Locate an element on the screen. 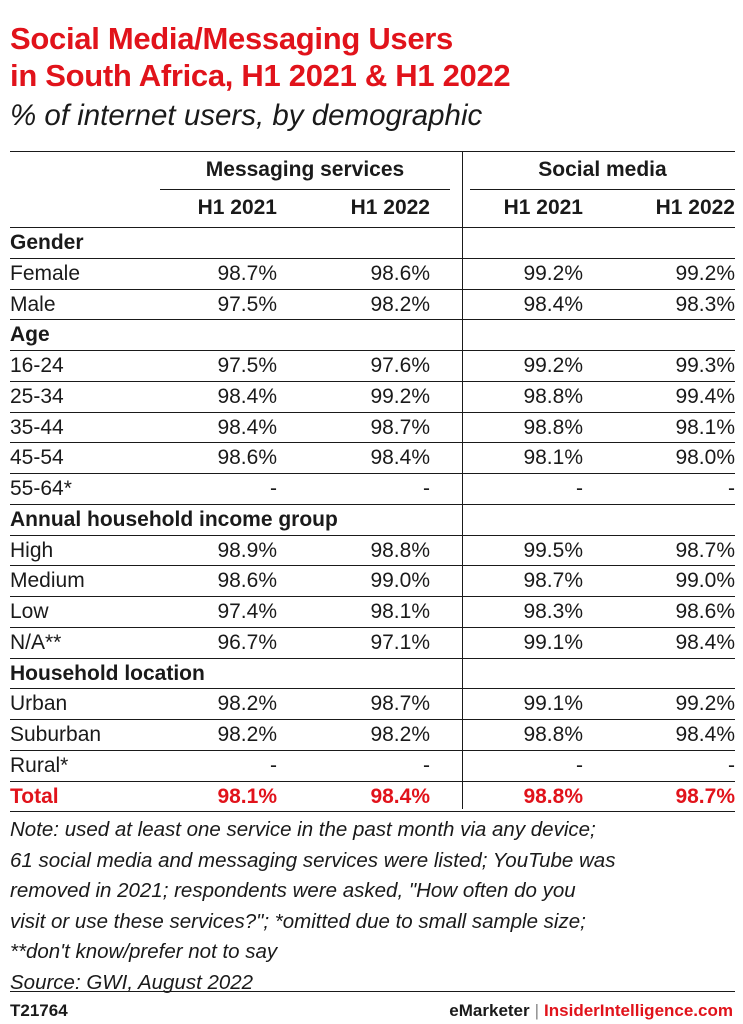 The image size is (743, 1024). column-group-divider is located at coordinates (462, 480).